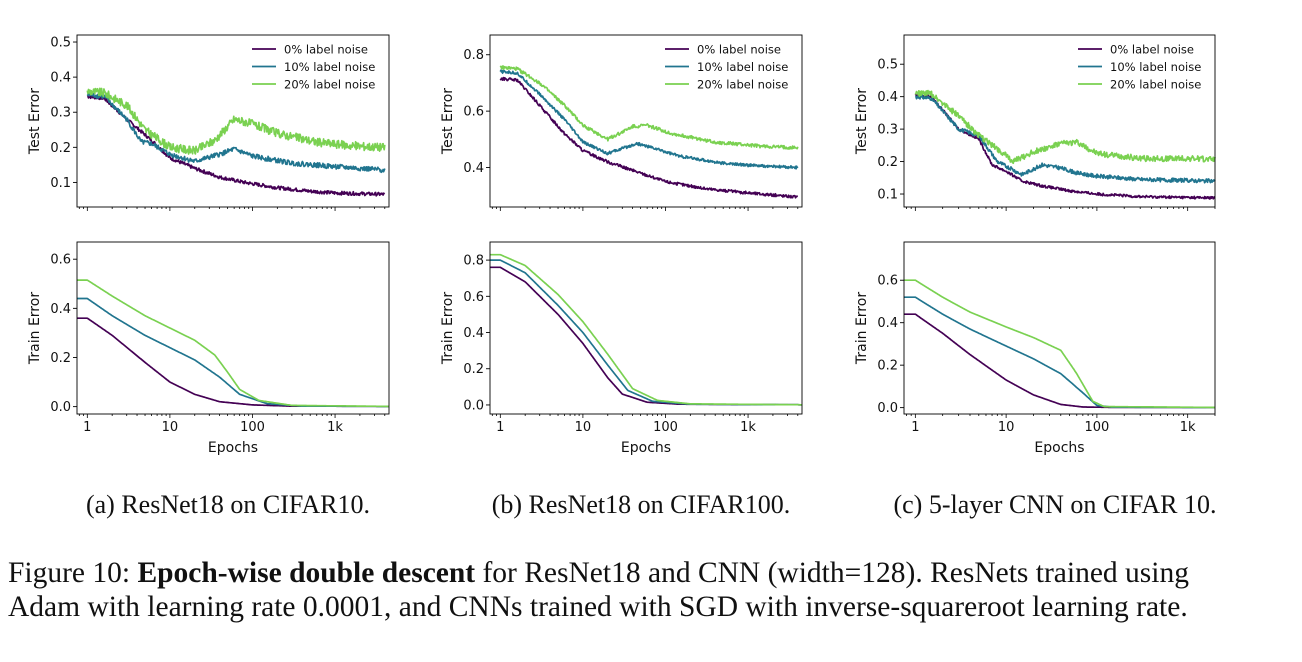  Describe the element at coordinates (641, 505) in the screenshot. I see `subcaption-b: (b) ResNet18 on CIFAR100.` at that location.